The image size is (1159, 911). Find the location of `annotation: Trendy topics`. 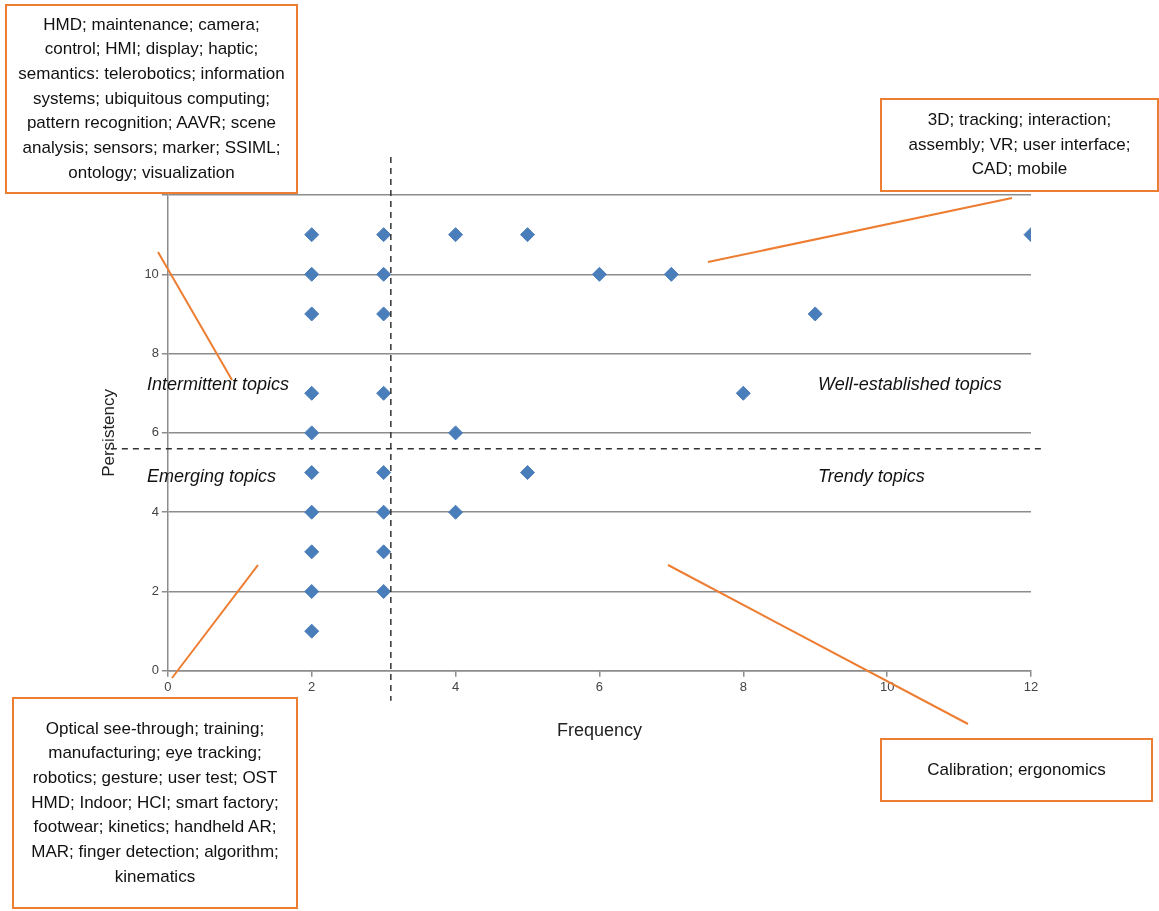

annotation: Trendy topics is located at coordinates (871, 476).